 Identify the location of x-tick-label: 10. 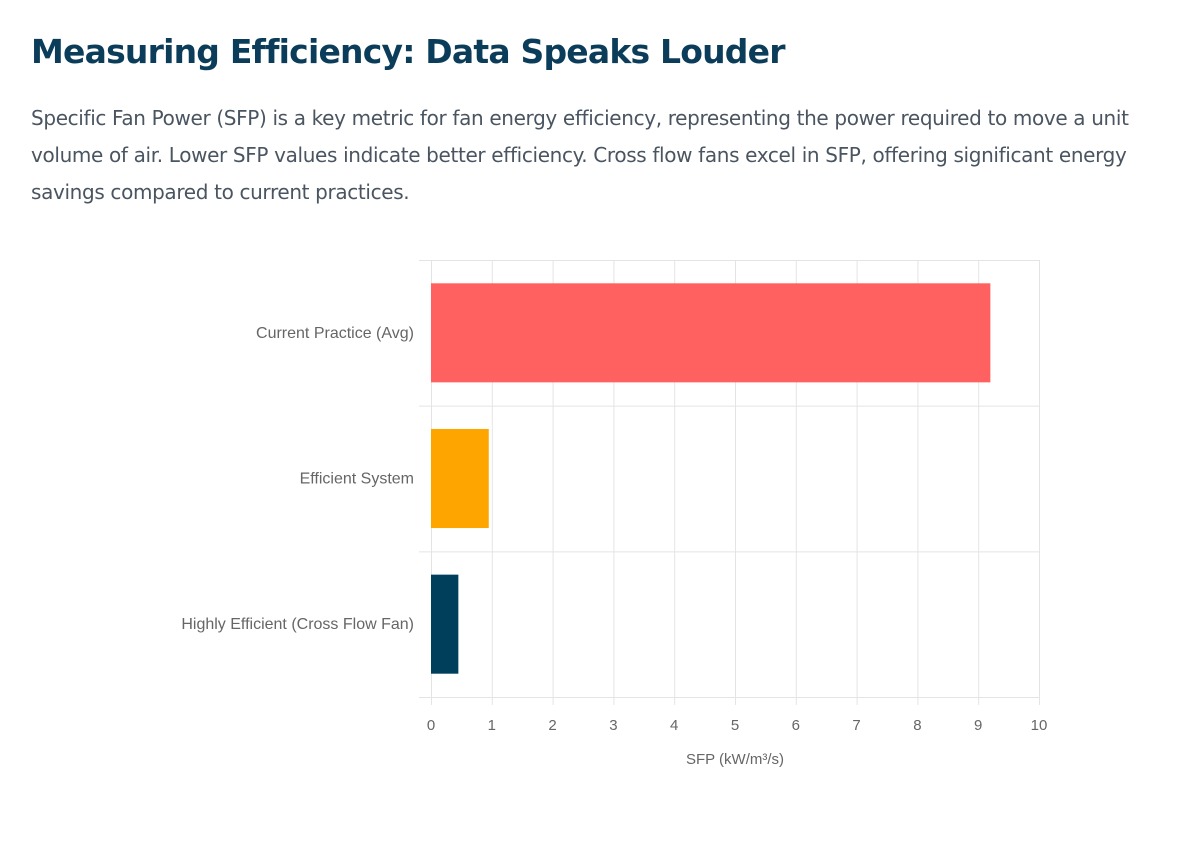
(1039, 725).